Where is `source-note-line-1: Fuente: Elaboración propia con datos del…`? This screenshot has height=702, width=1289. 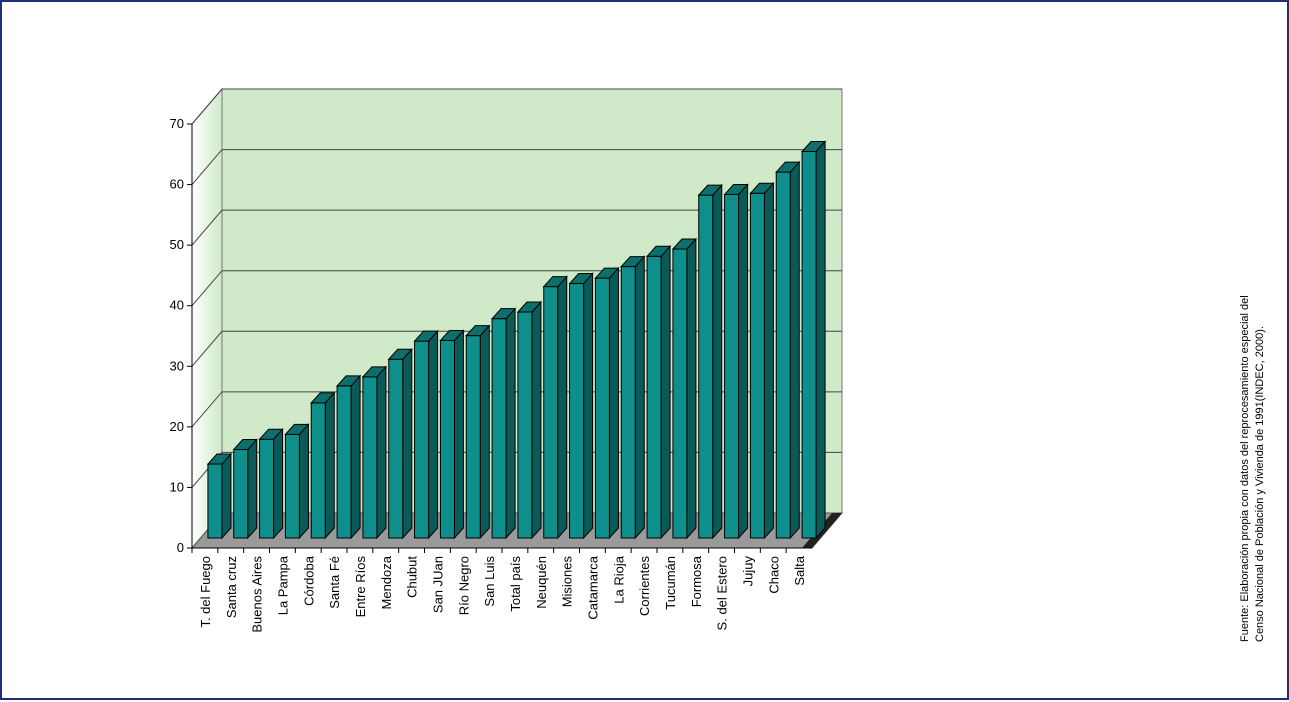
source-note-line-1: Fuente: Elaboración propia con datos del… is located at coordinates (1245, 468).